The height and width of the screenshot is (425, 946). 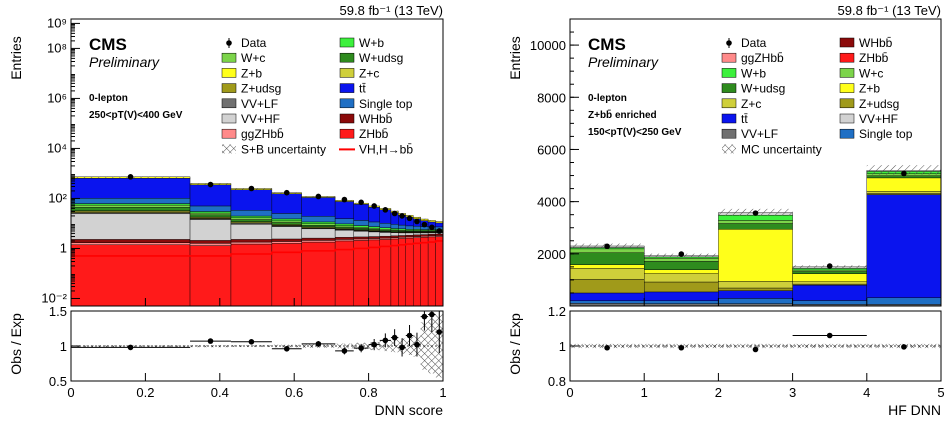 I want to click on l-legend-item-15-label: VH,H→bb̄, so click(x=386, y=149).